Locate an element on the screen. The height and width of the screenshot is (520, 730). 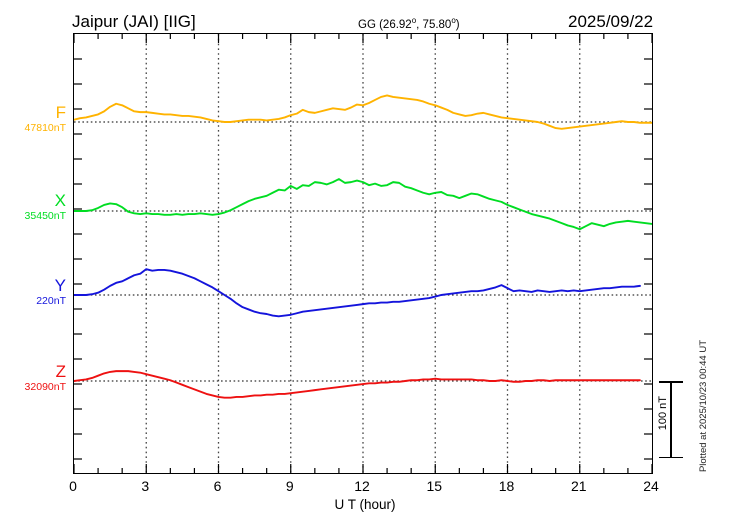
component-baseline-Y: 220nT is located at coordinates (51, 301).